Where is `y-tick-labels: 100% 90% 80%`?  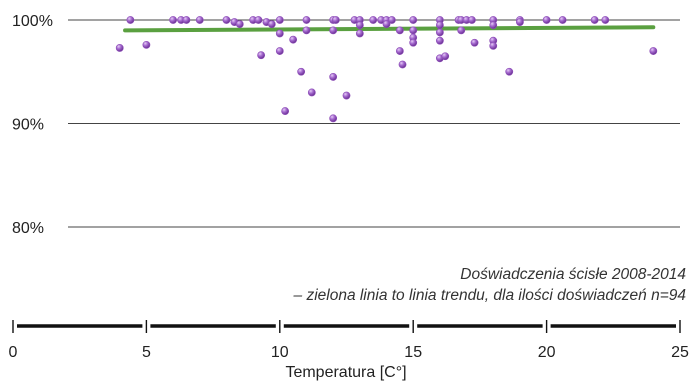 y-tick-labels: 100% 90% 80% is located at coordinates (32, 125).